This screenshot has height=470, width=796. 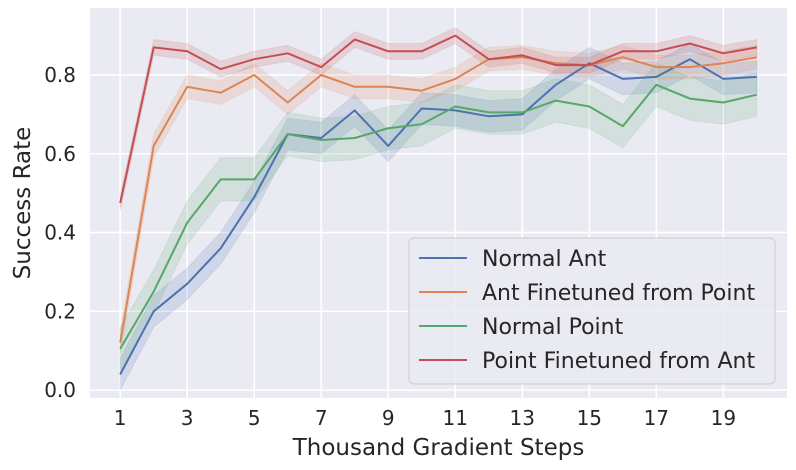 I want to click on x-axis-label: Thousand Gradient Steps, so click(x=438, y=448).